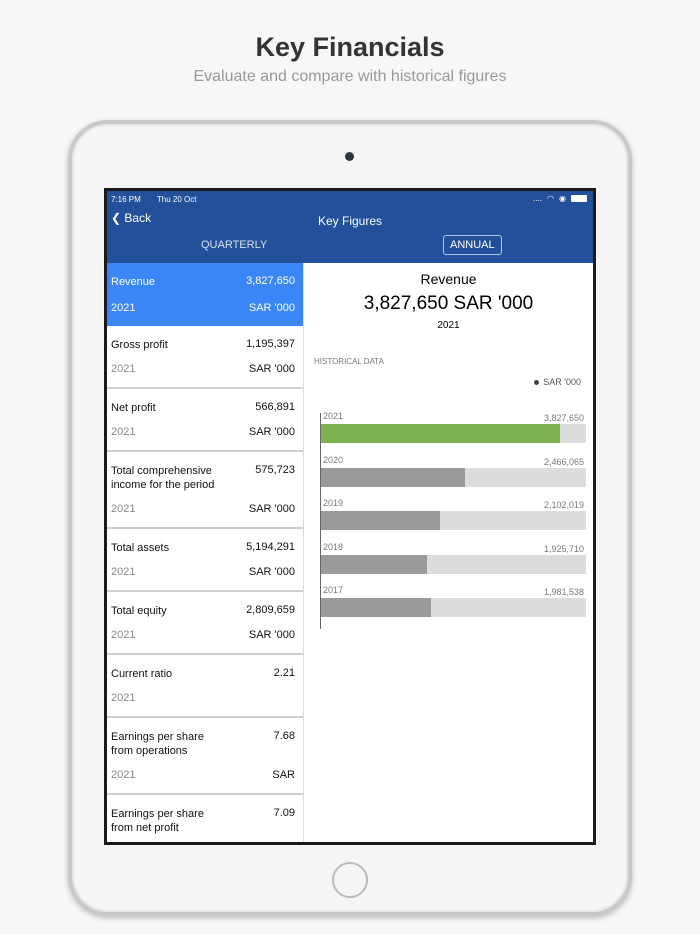 The height and width of the screenshot is (934, 700). What do you see at coordinates (157, 821) in the screenshot?
I see `item-label: Earnings per share from net profit` at bounding box center [157, 821].